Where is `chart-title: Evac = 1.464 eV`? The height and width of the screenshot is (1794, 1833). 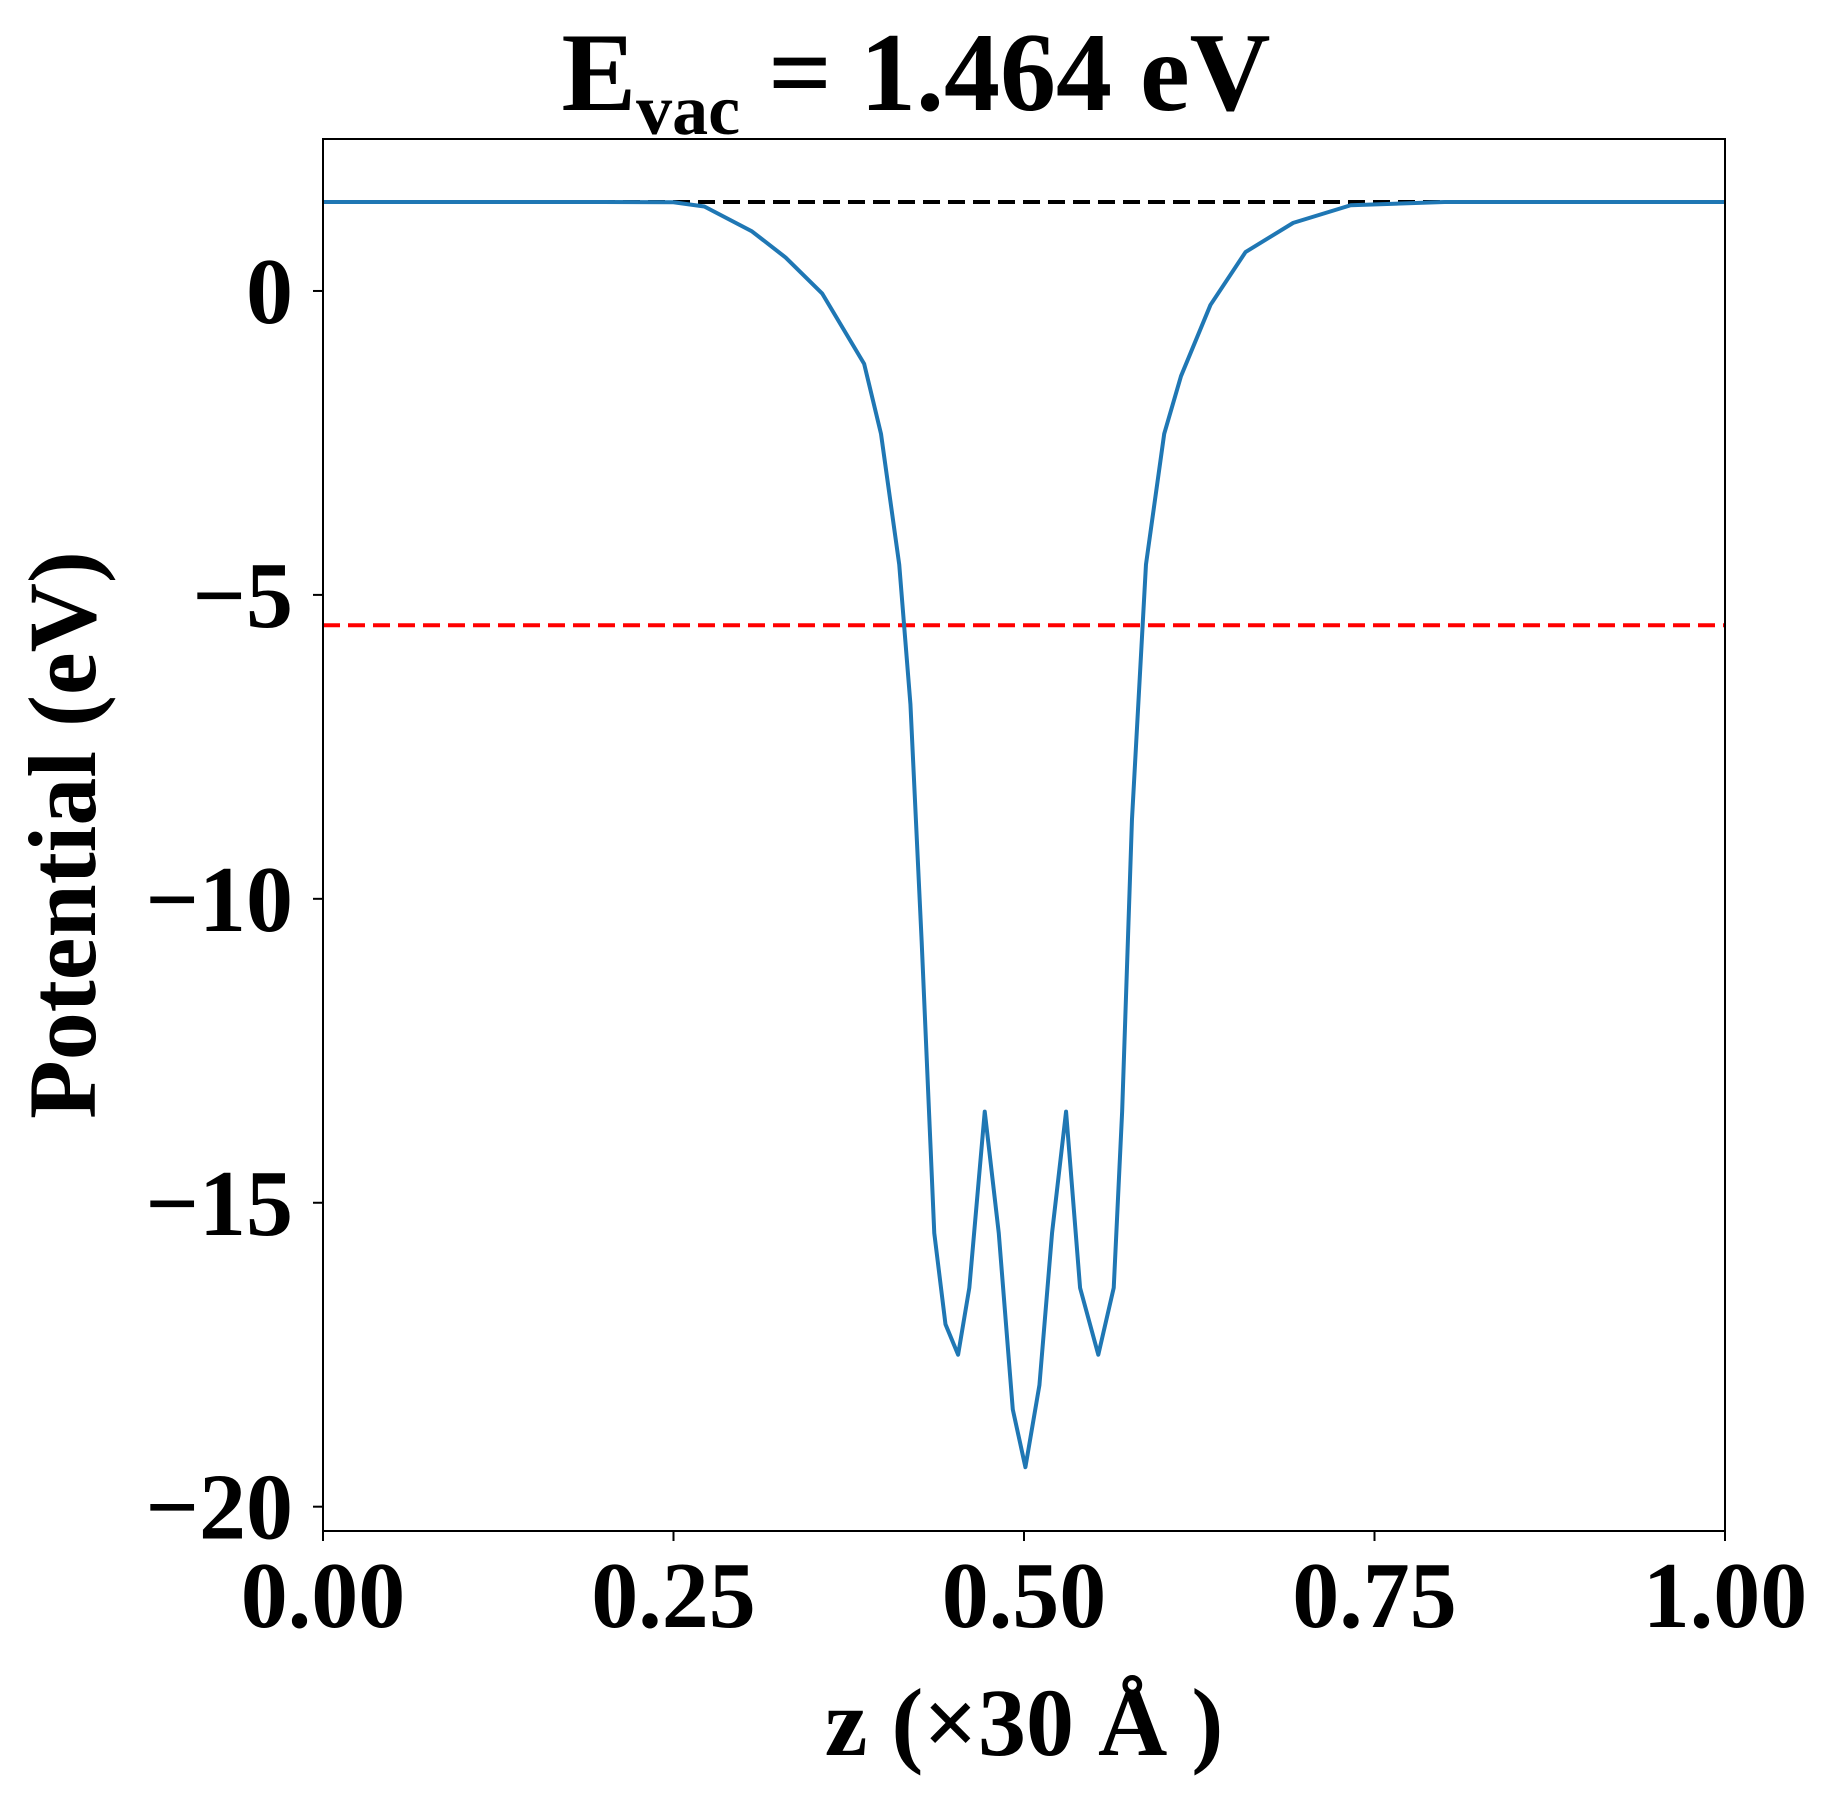
chart-title: Evac = 1.464 eV is located at coordinates (915, 80).